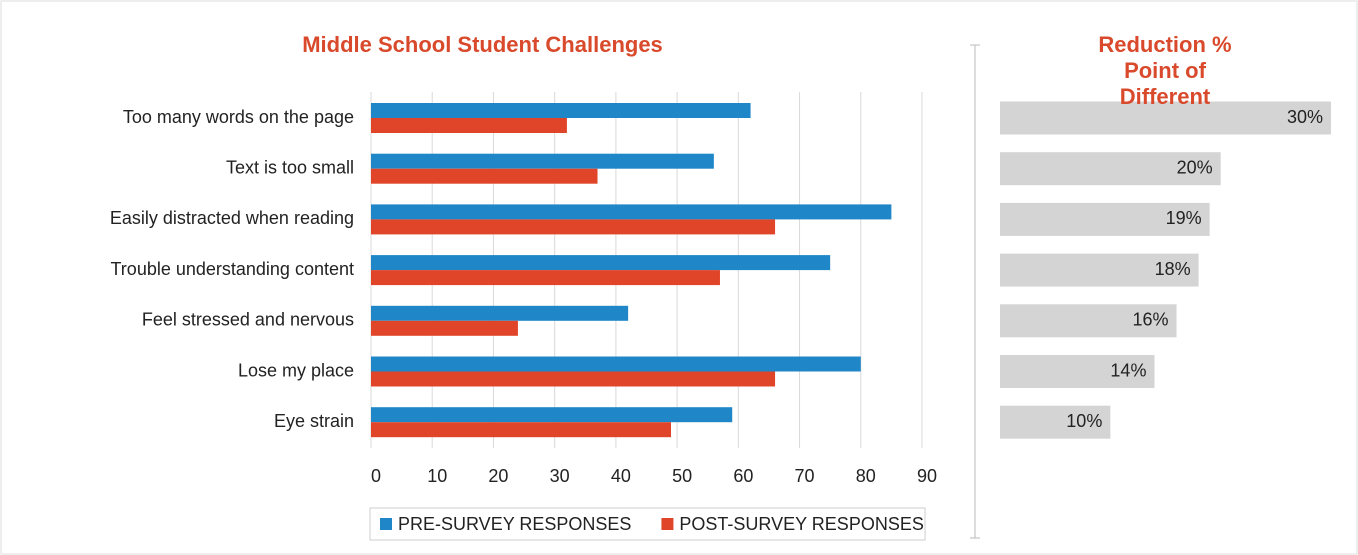 Image resolution: width=1358 pixels, height=555 pixels. What do you see at coordinates (376, 476) in the screenshot?
I see `x-tick-label: 0` at bounding box center [376, 476].